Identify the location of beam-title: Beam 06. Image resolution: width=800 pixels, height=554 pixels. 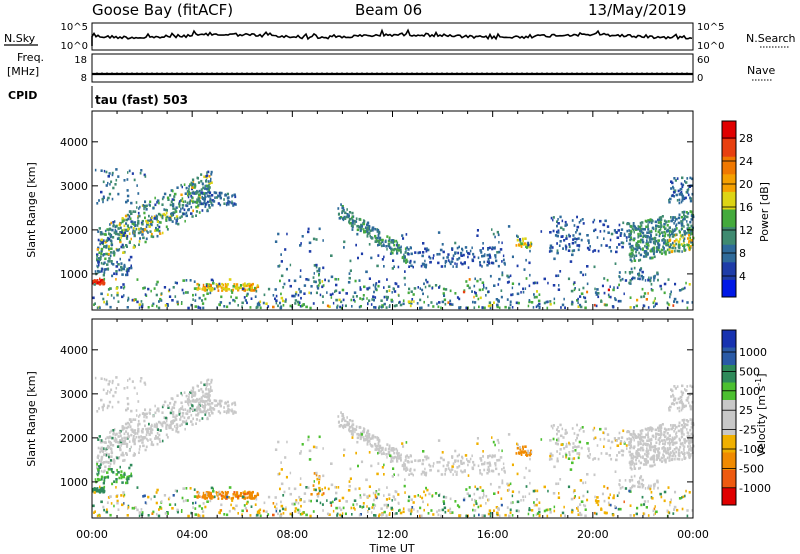
(388, 10).